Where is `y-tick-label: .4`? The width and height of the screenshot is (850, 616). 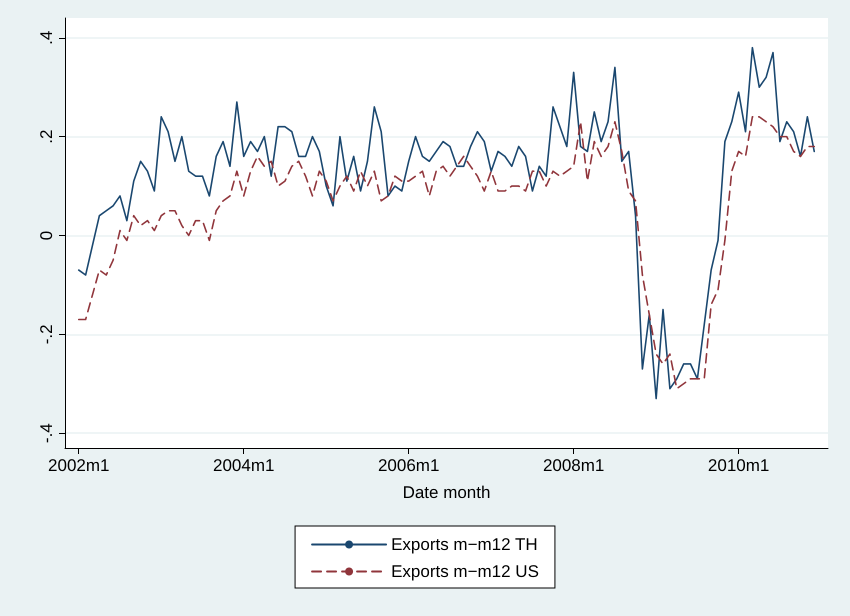 y-tick-label: .4 is located at coordinates (46, 37).